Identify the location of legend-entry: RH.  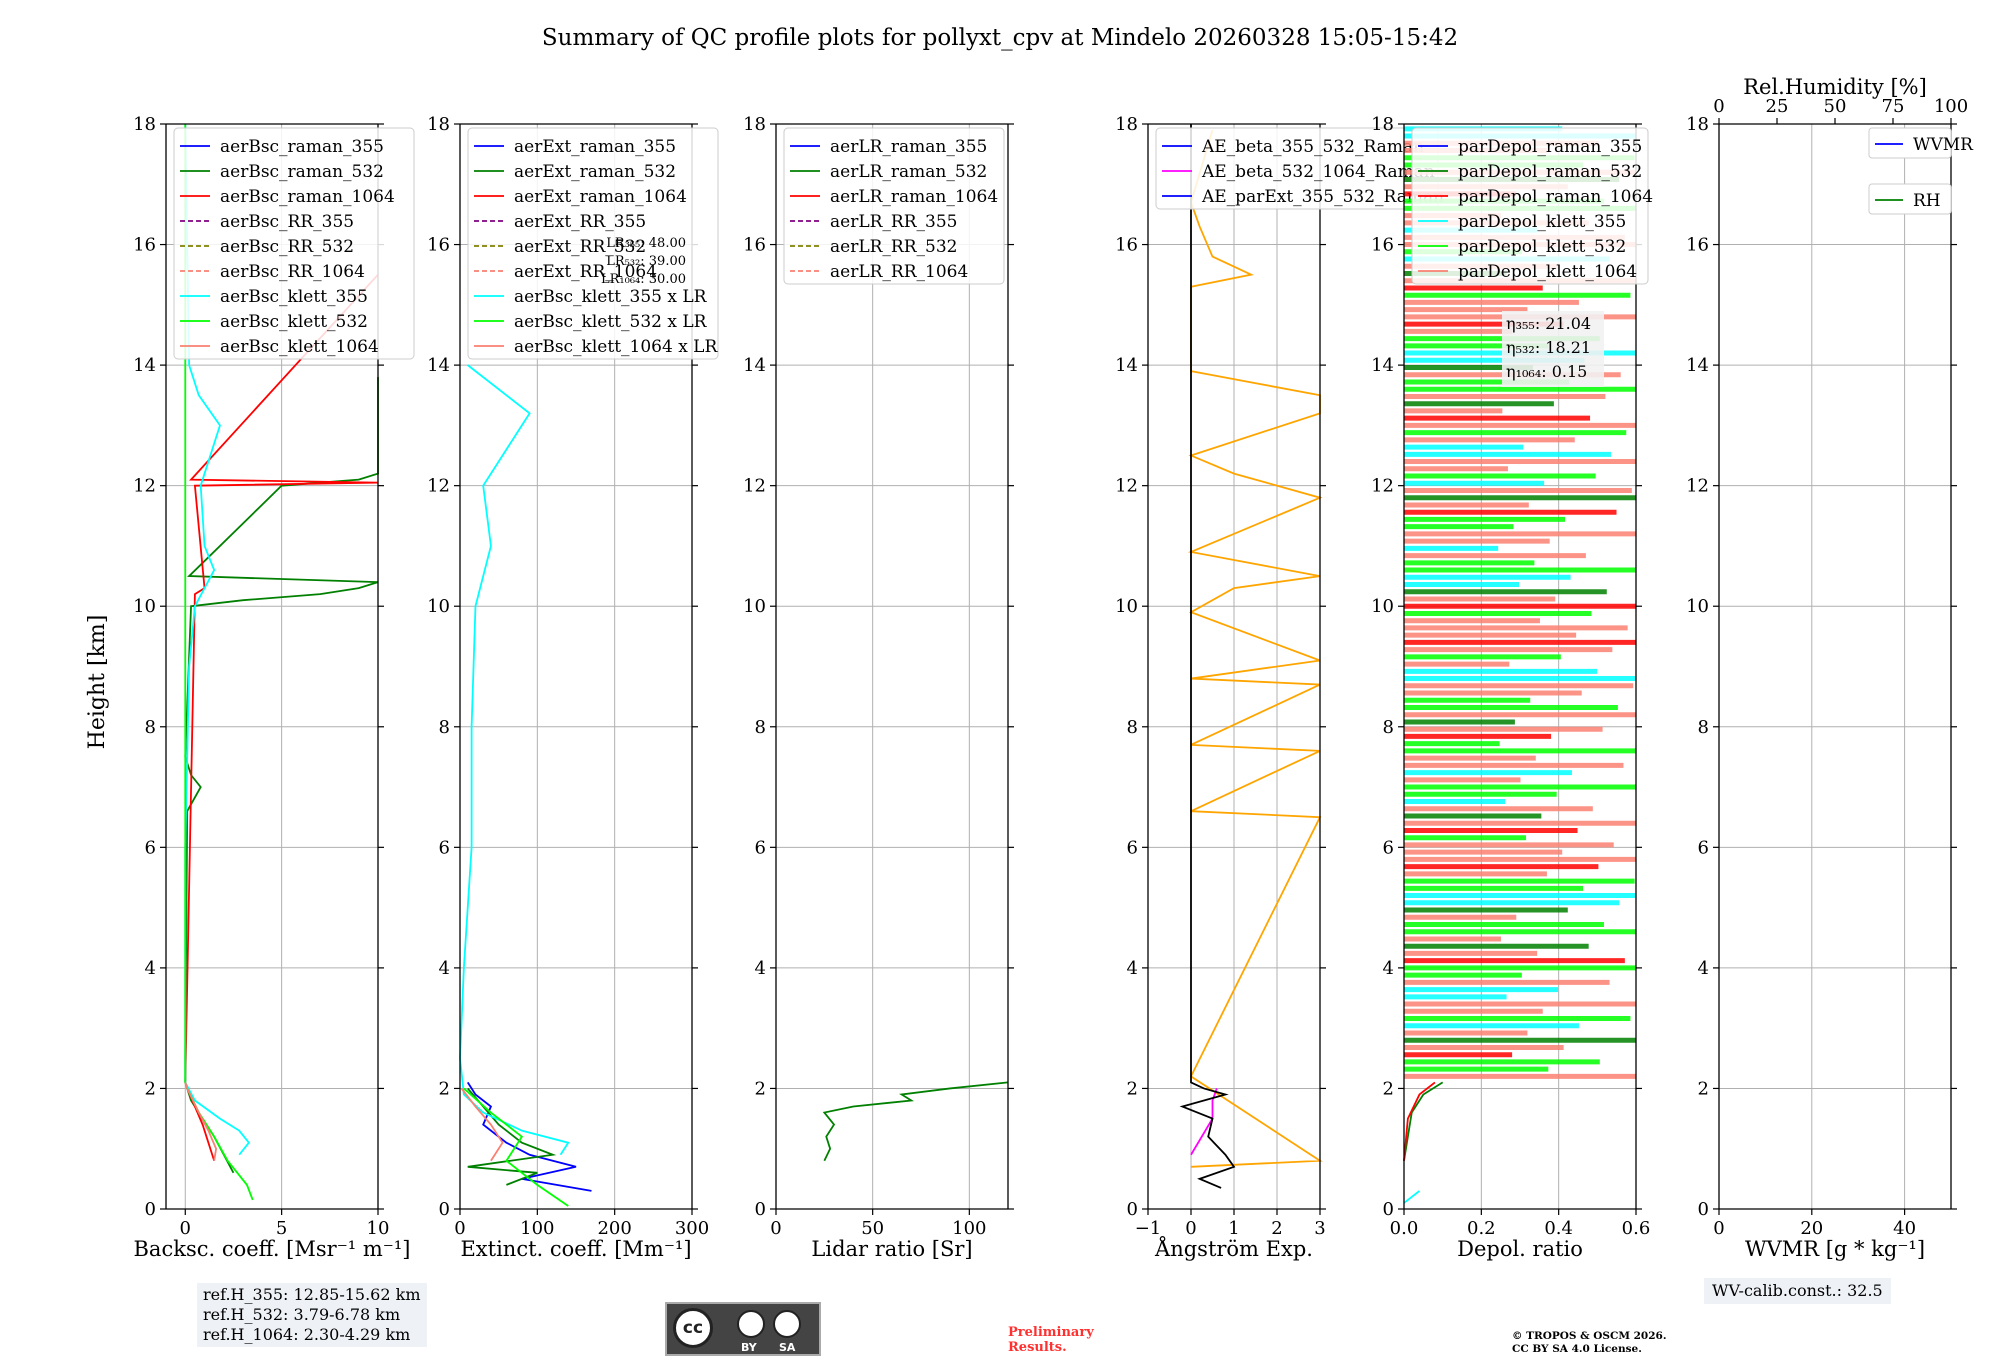
(1927, 201).